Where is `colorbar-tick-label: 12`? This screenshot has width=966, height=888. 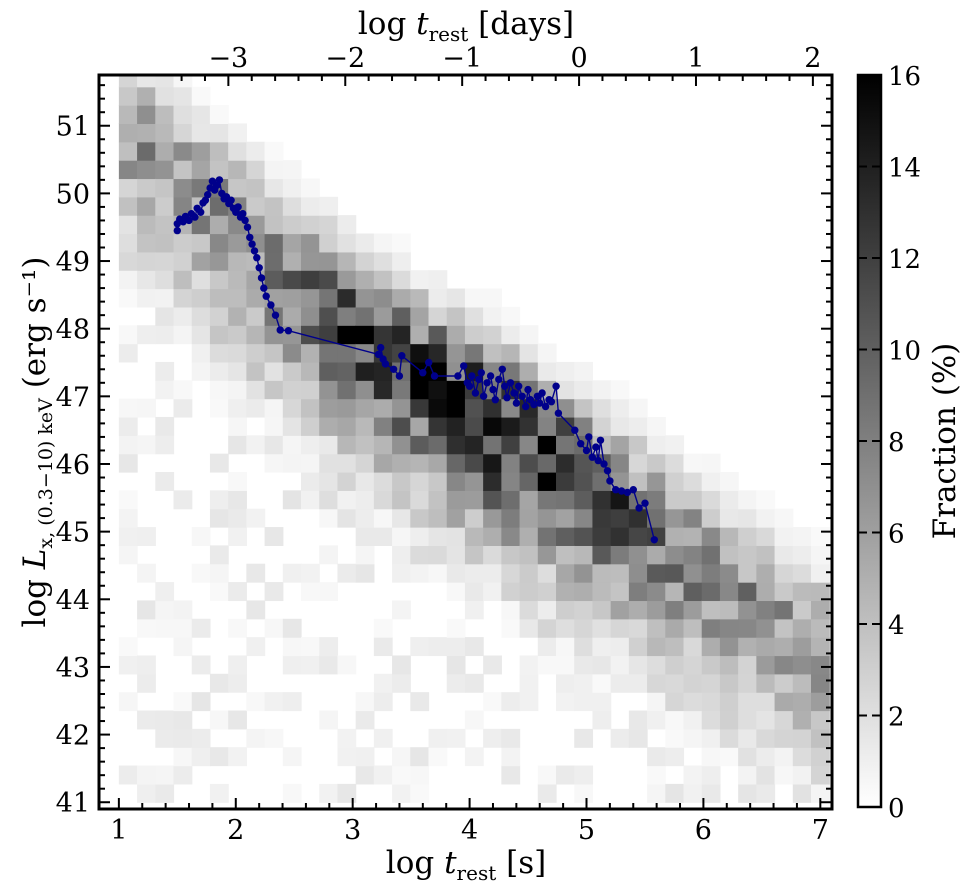
colorbar-tick-label: 12 is located at coordinates (904, 260).